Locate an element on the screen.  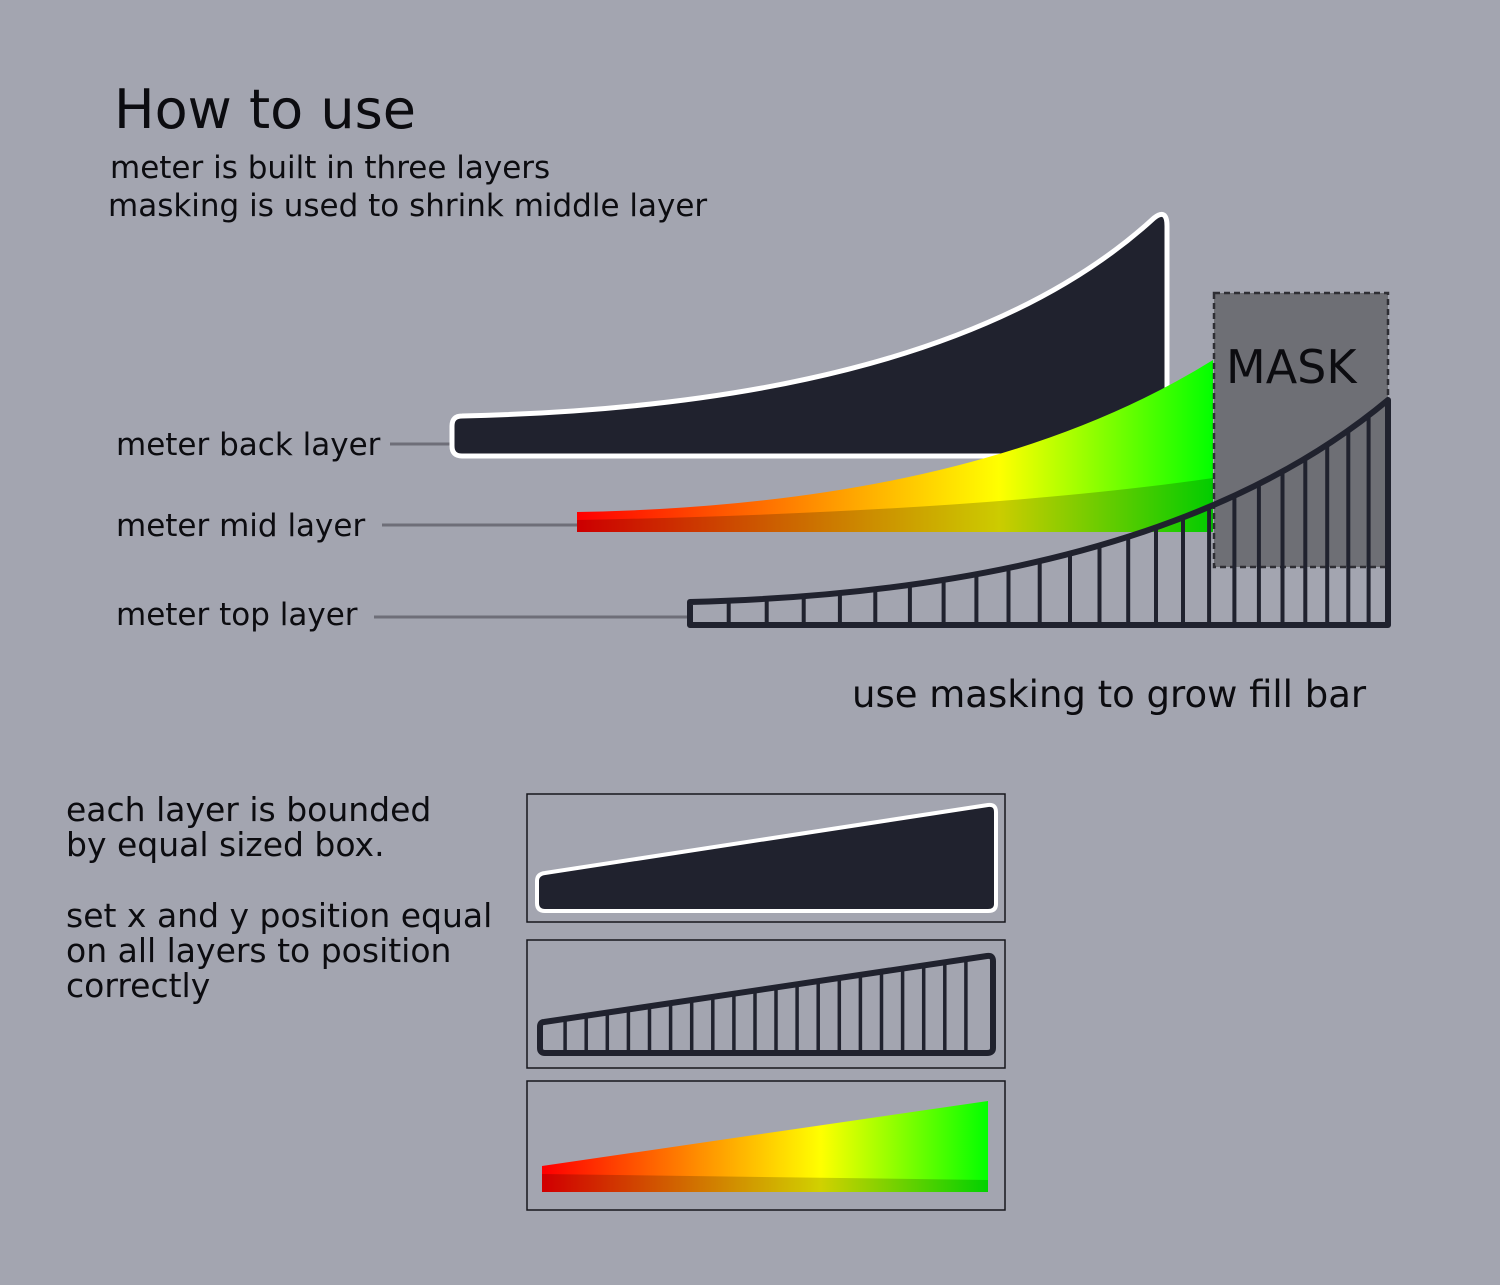
bounded-box-back is located at coordinates (766, 858).